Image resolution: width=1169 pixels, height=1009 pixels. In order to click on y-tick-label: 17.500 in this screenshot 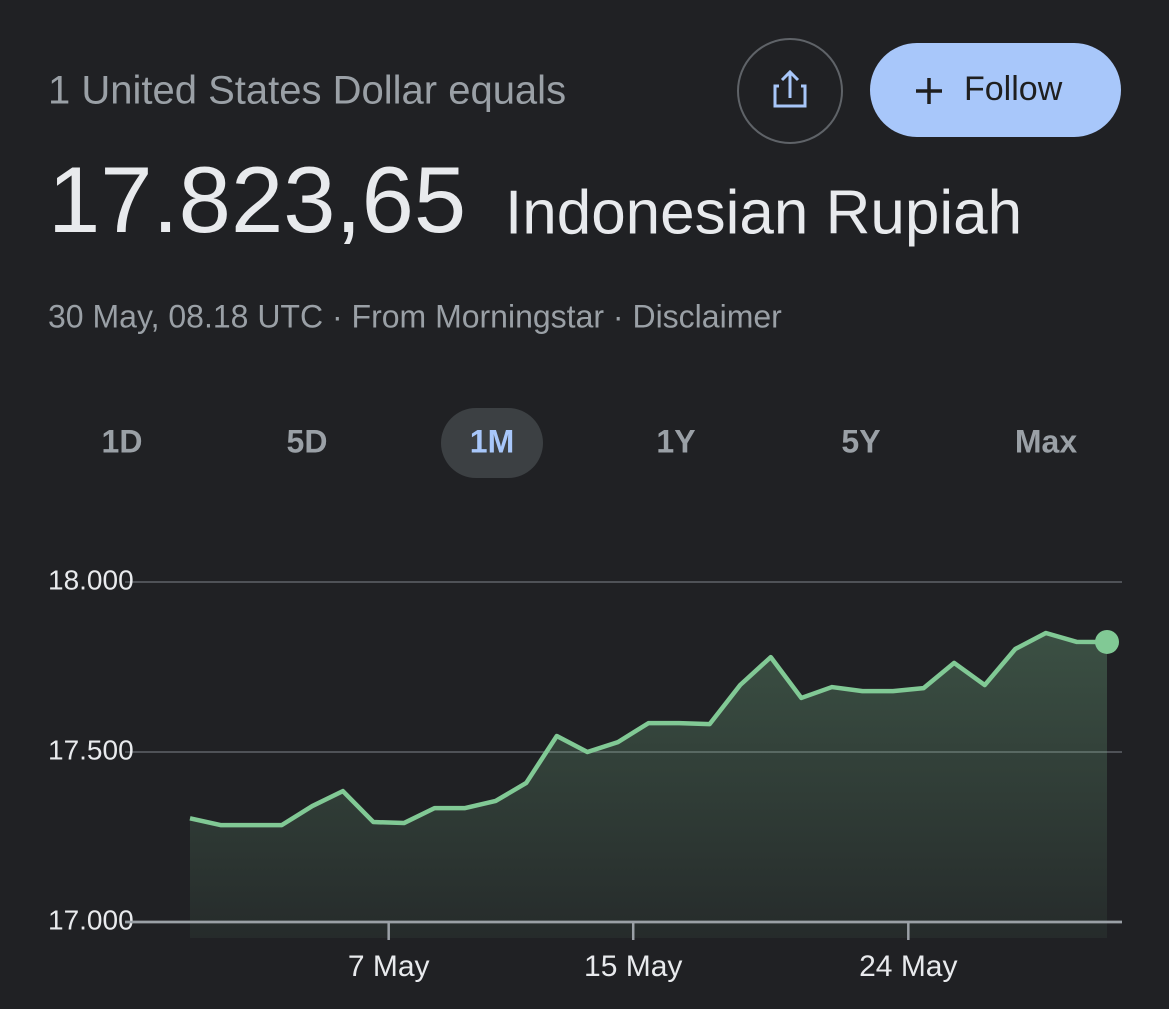, I will do `click(91, 749)`.